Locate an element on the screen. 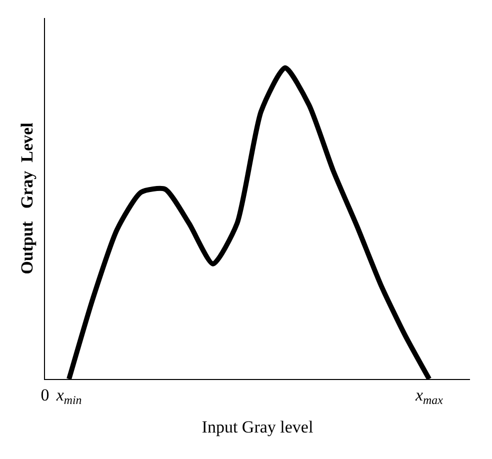 Image resolution: width=492 pixels, height=459 pixels. y-axis-title: Output Gray Level is located at coordinates (27, 198).